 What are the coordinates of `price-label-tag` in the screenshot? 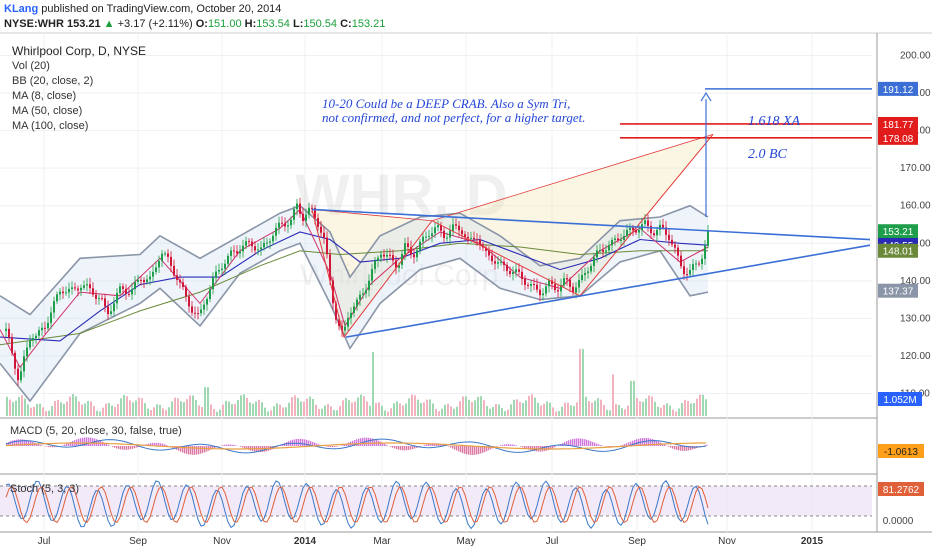 It's located at (898, 290).